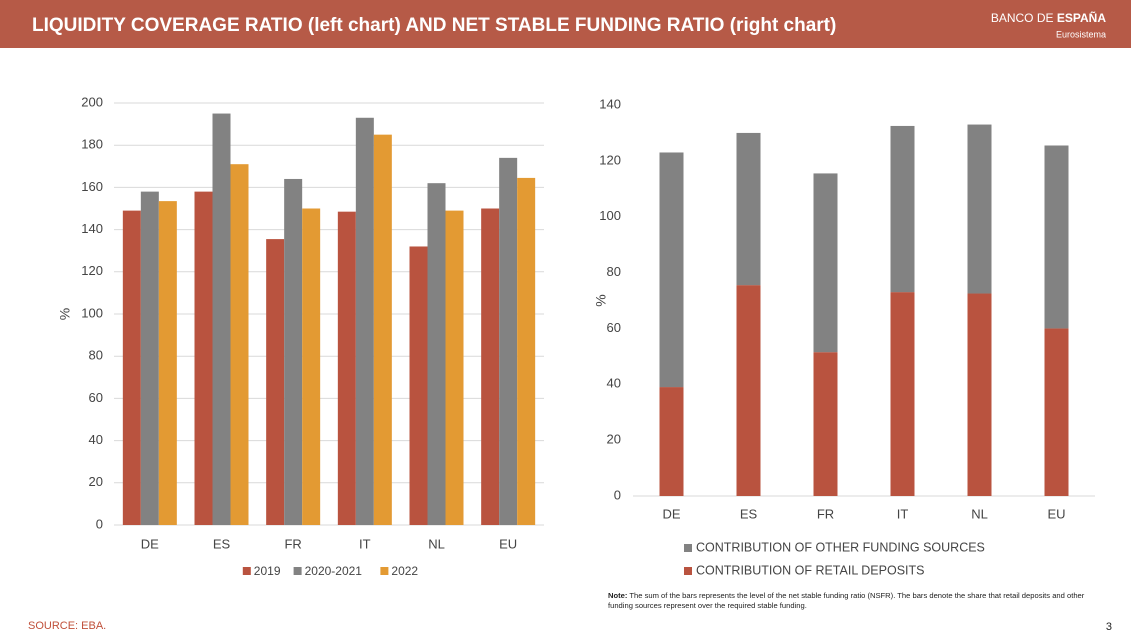 This screenshot has width=1131, height=630. What do you see at coordinates (67, 625) in the screenshot?
I see `source: SOURCE: EBA.` at bounding box center [67, 625].